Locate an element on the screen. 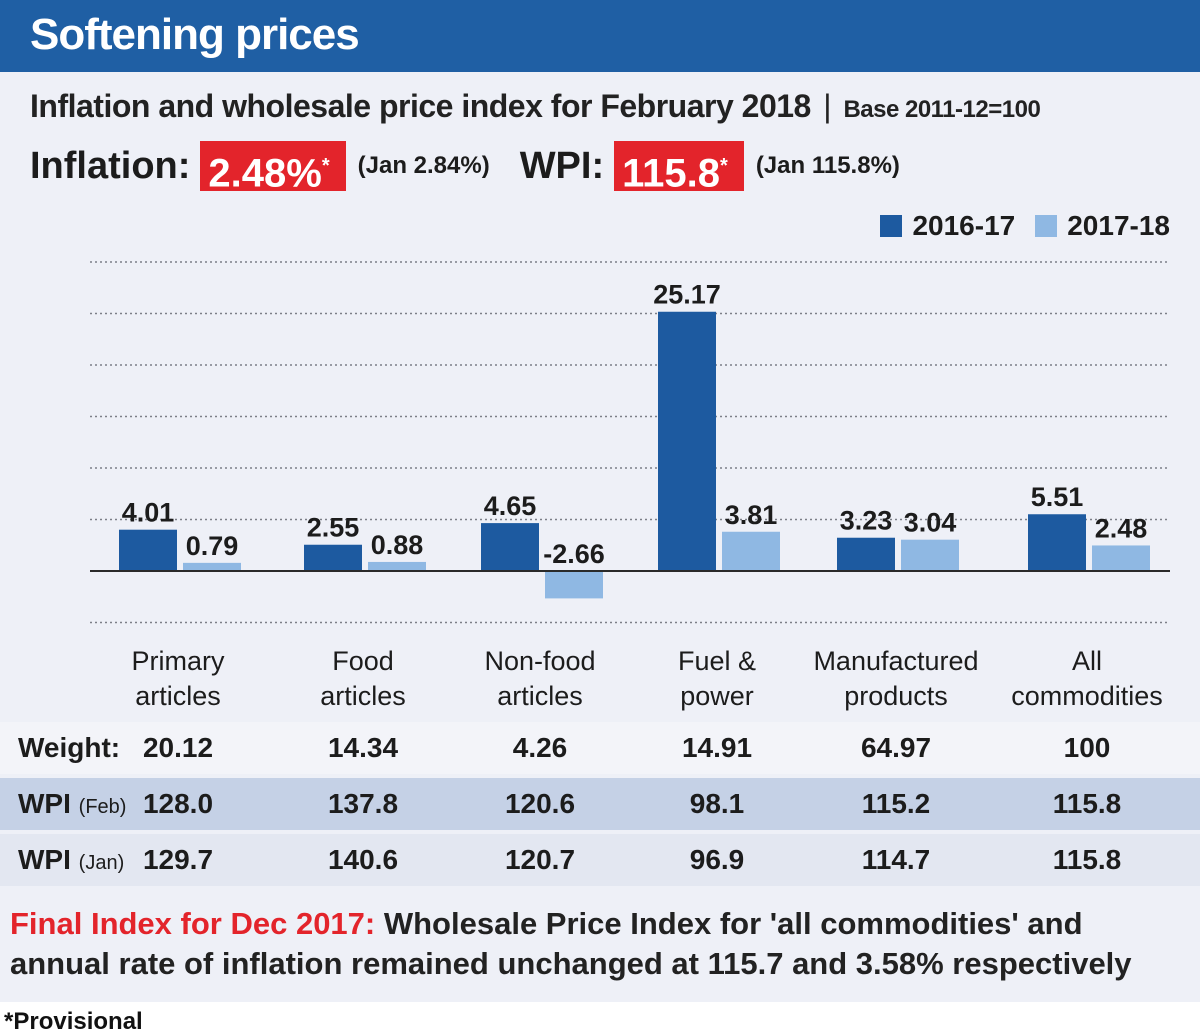 The height and width of the screenshot is (1036, 1200). wpi-jan-cell: 114.7 is located at coordinates (896, 859).